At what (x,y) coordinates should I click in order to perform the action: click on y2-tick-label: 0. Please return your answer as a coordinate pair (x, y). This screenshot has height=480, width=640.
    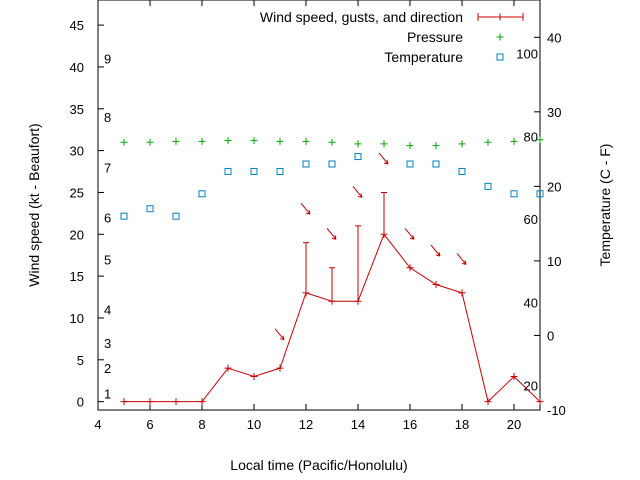
    Looking at the image, I should click on (550, 335).